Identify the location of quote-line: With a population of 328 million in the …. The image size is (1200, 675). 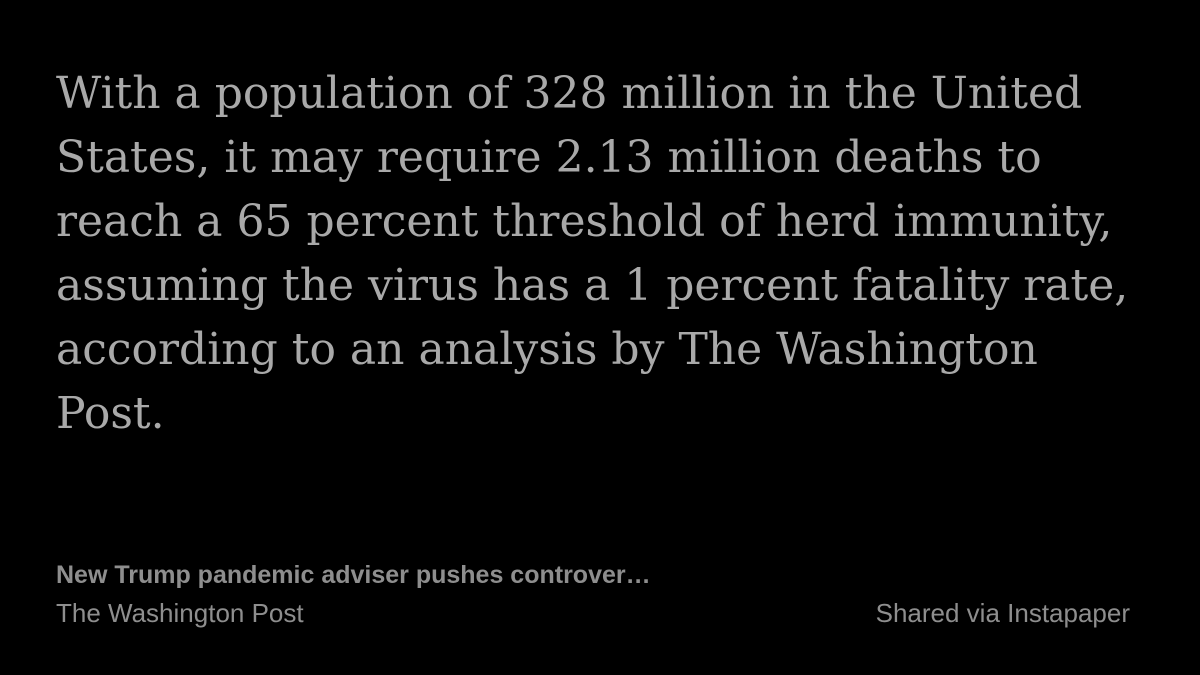
(569, 93).